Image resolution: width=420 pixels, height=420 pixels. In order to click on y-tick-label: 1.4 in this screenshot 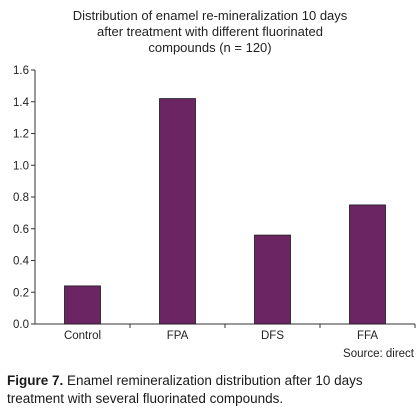, I will do `click(21, 103)`.